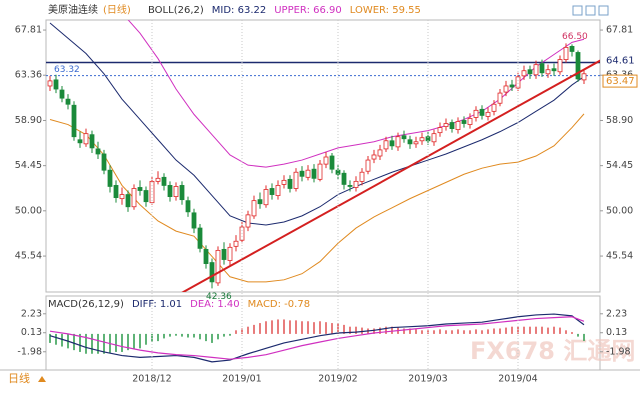  What do you see at coordinates (28, 256) in the screenshot?
I see `y-tick-label: 45.54` at bounding box center [28, 256].